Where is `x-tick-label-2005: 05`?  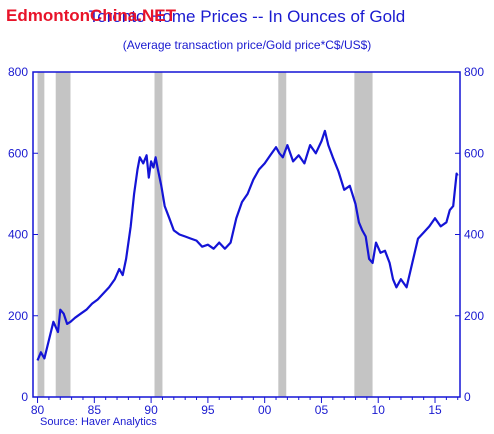
x-tick-label-2005: 05 is located at coordinates (322, 410).